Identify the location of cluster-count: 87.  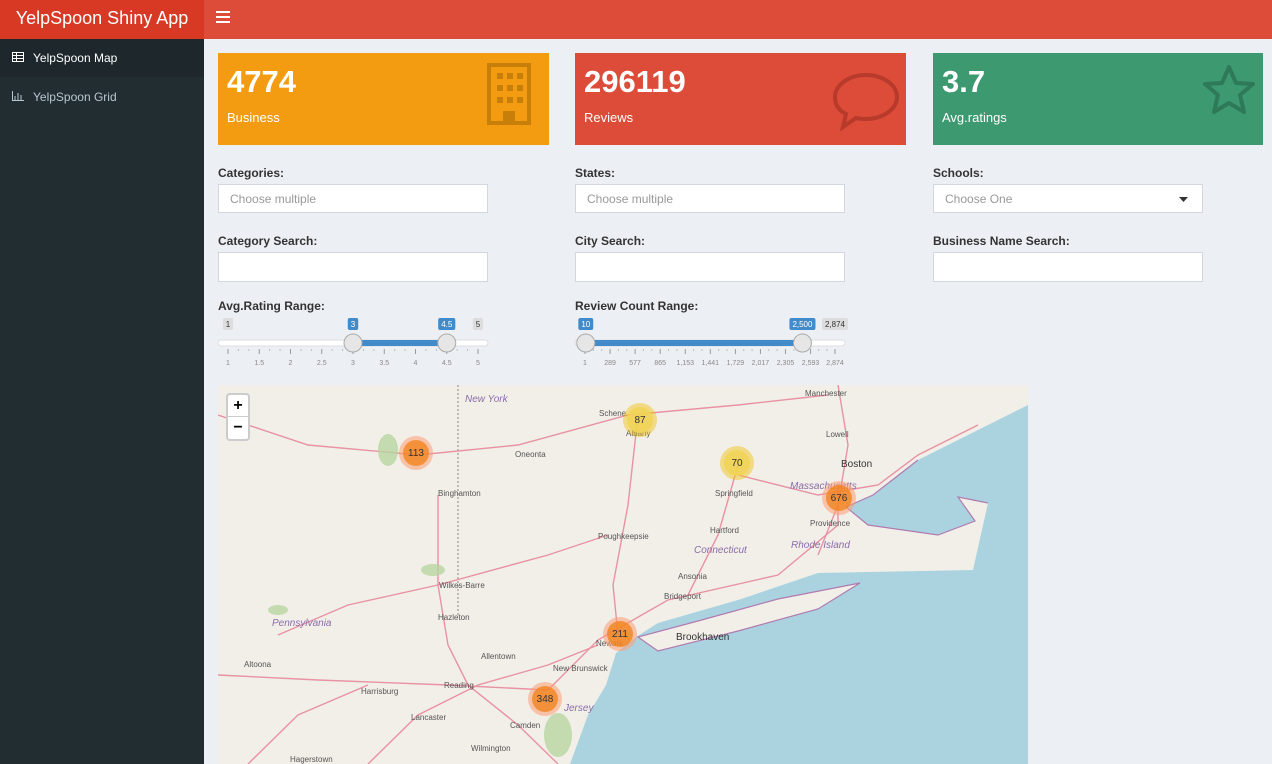
(640, 420).